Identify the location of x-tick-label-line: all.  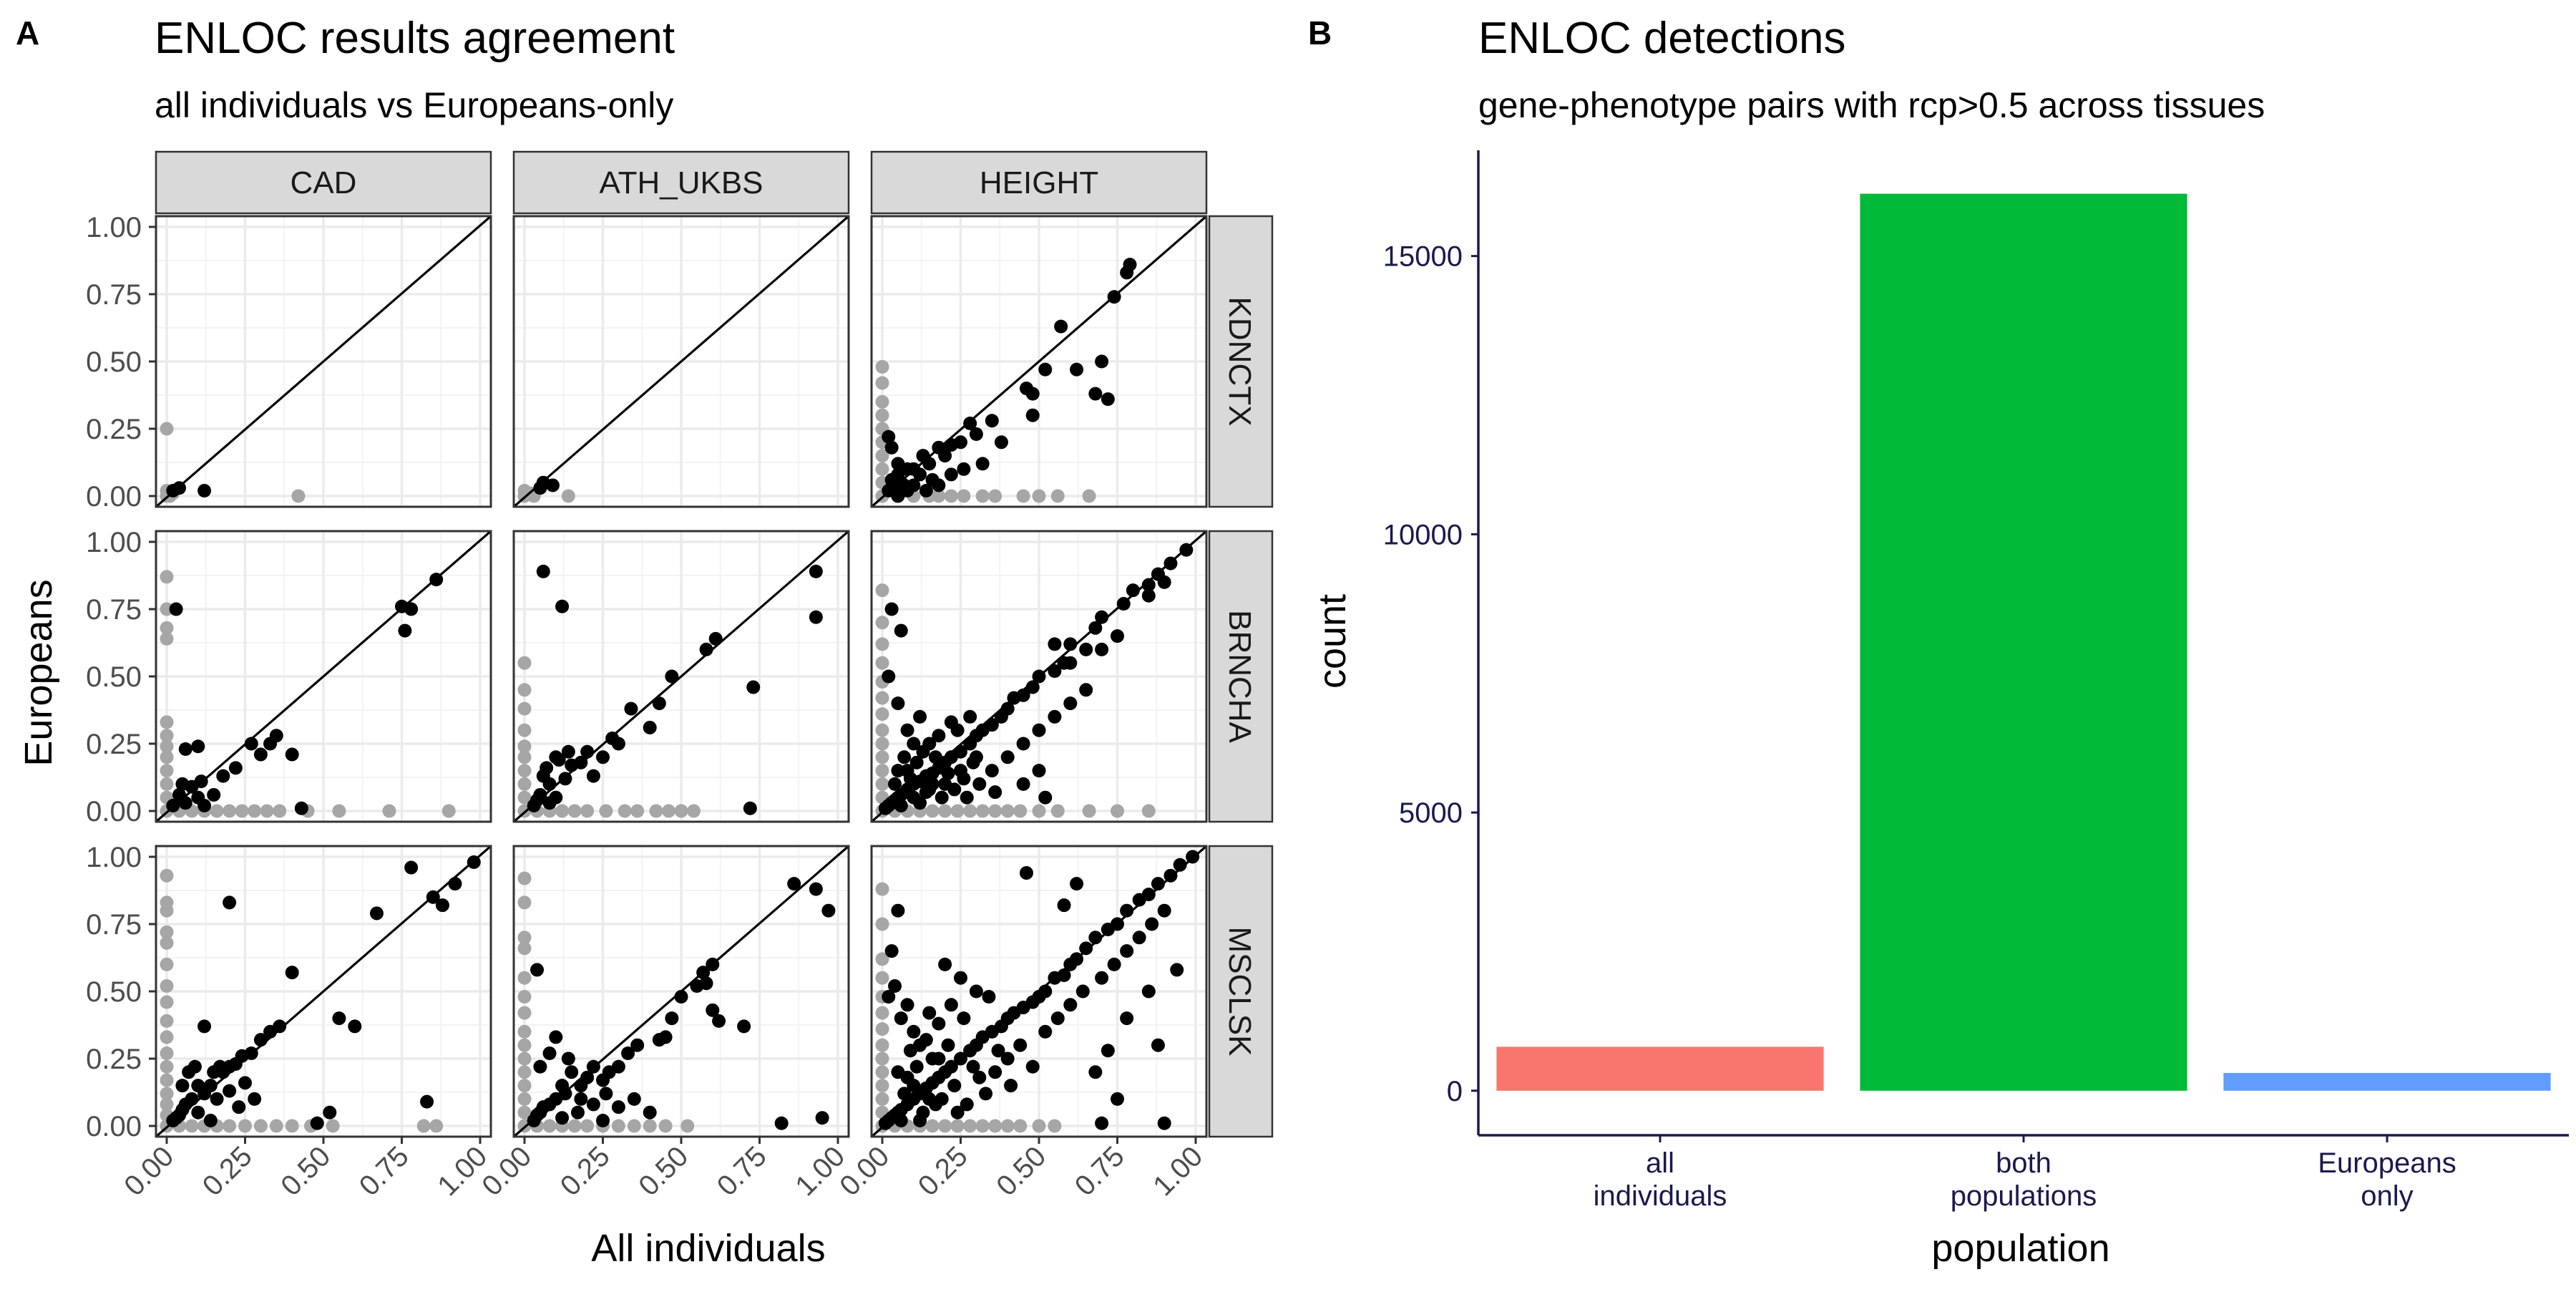
(1660, 1163).